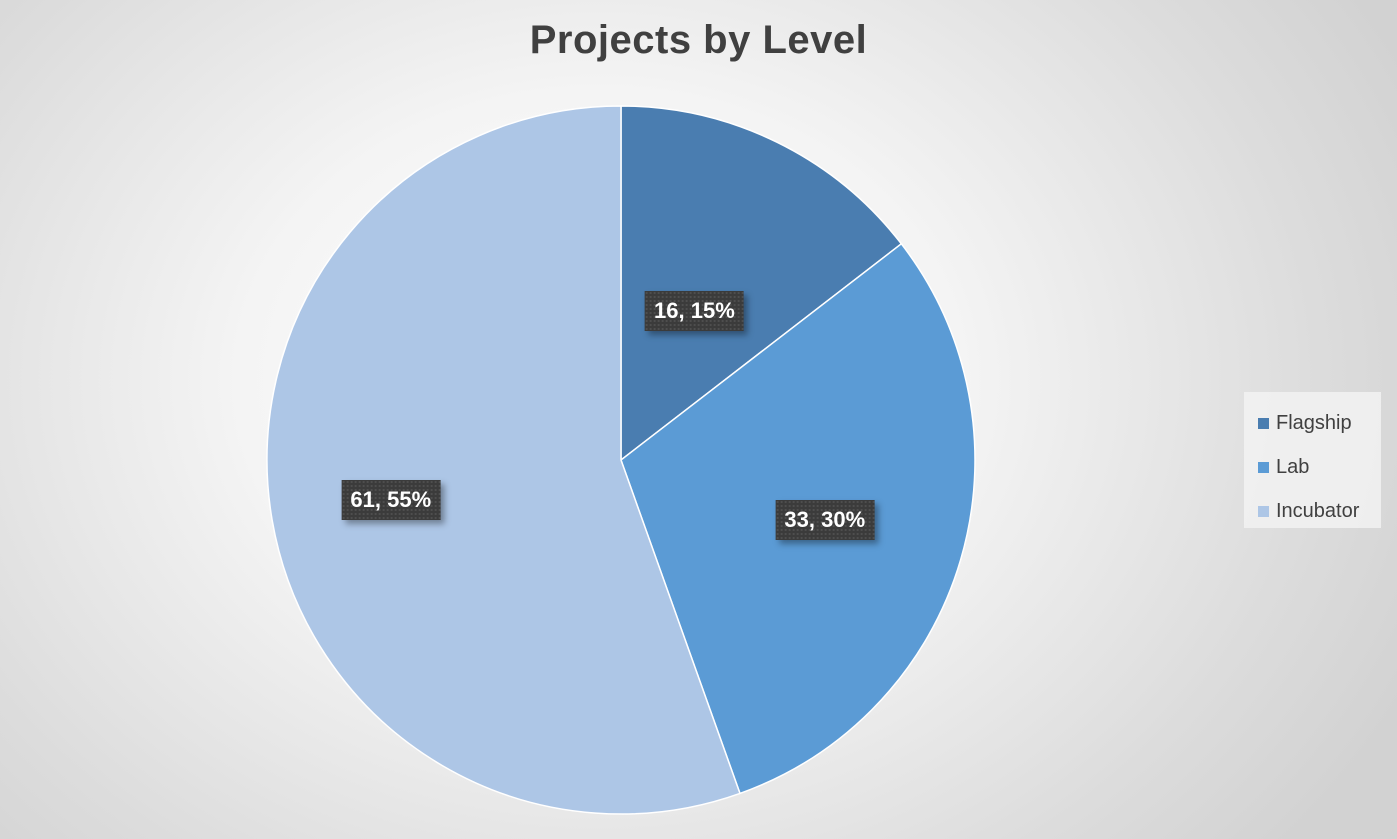 Image resolution: width=1397 pixels, height=839 pixels. I want to click on legend-swatch-lab, so click(1263, 467).